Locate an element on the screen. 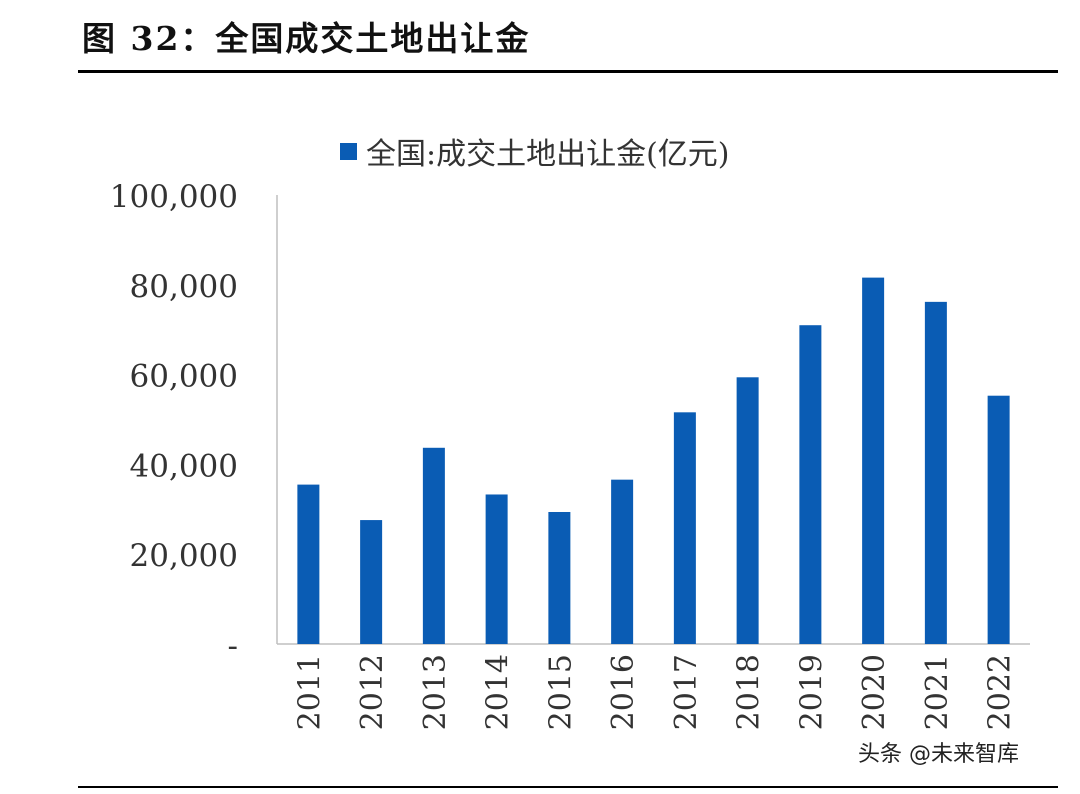 This screenshot has height=794, width=1080. bar-2021 is located at coordinates (935, 472).